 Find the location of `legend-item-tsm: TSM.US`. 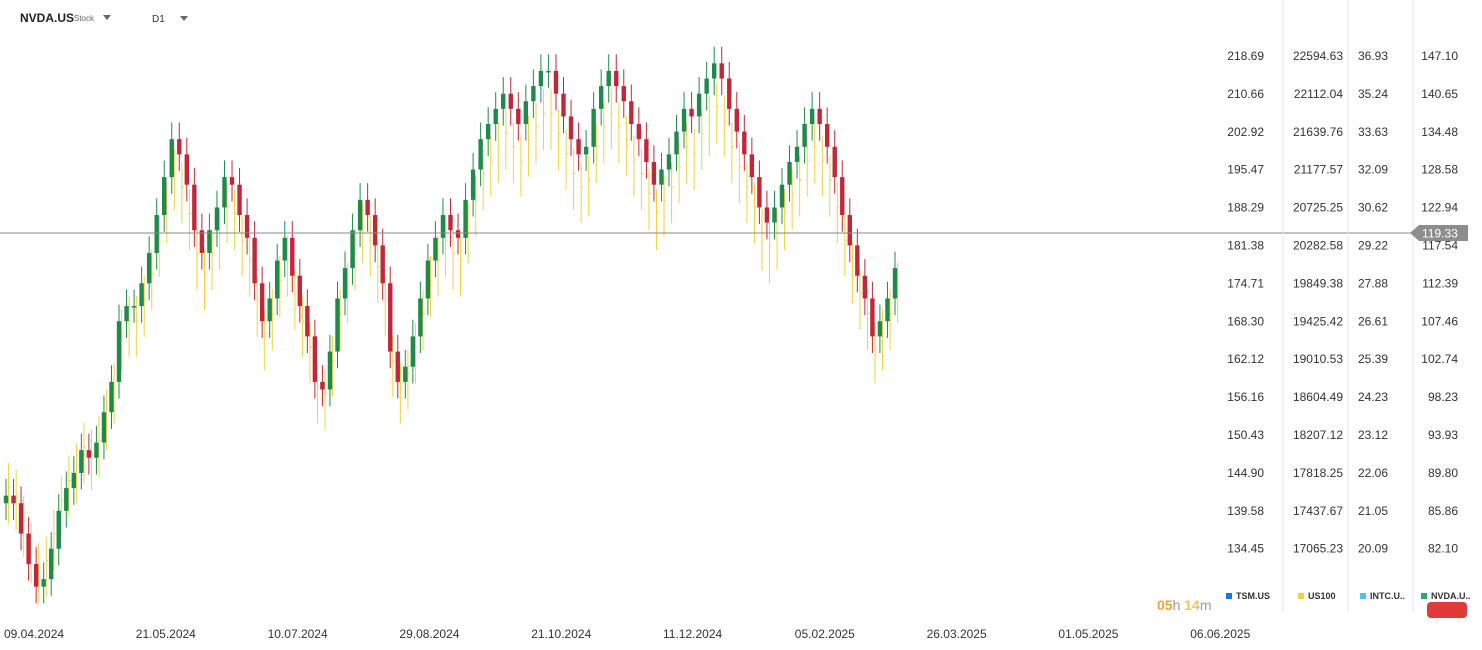

legend-item-tsm: TSM.US is located at coordinates (1248, 596).